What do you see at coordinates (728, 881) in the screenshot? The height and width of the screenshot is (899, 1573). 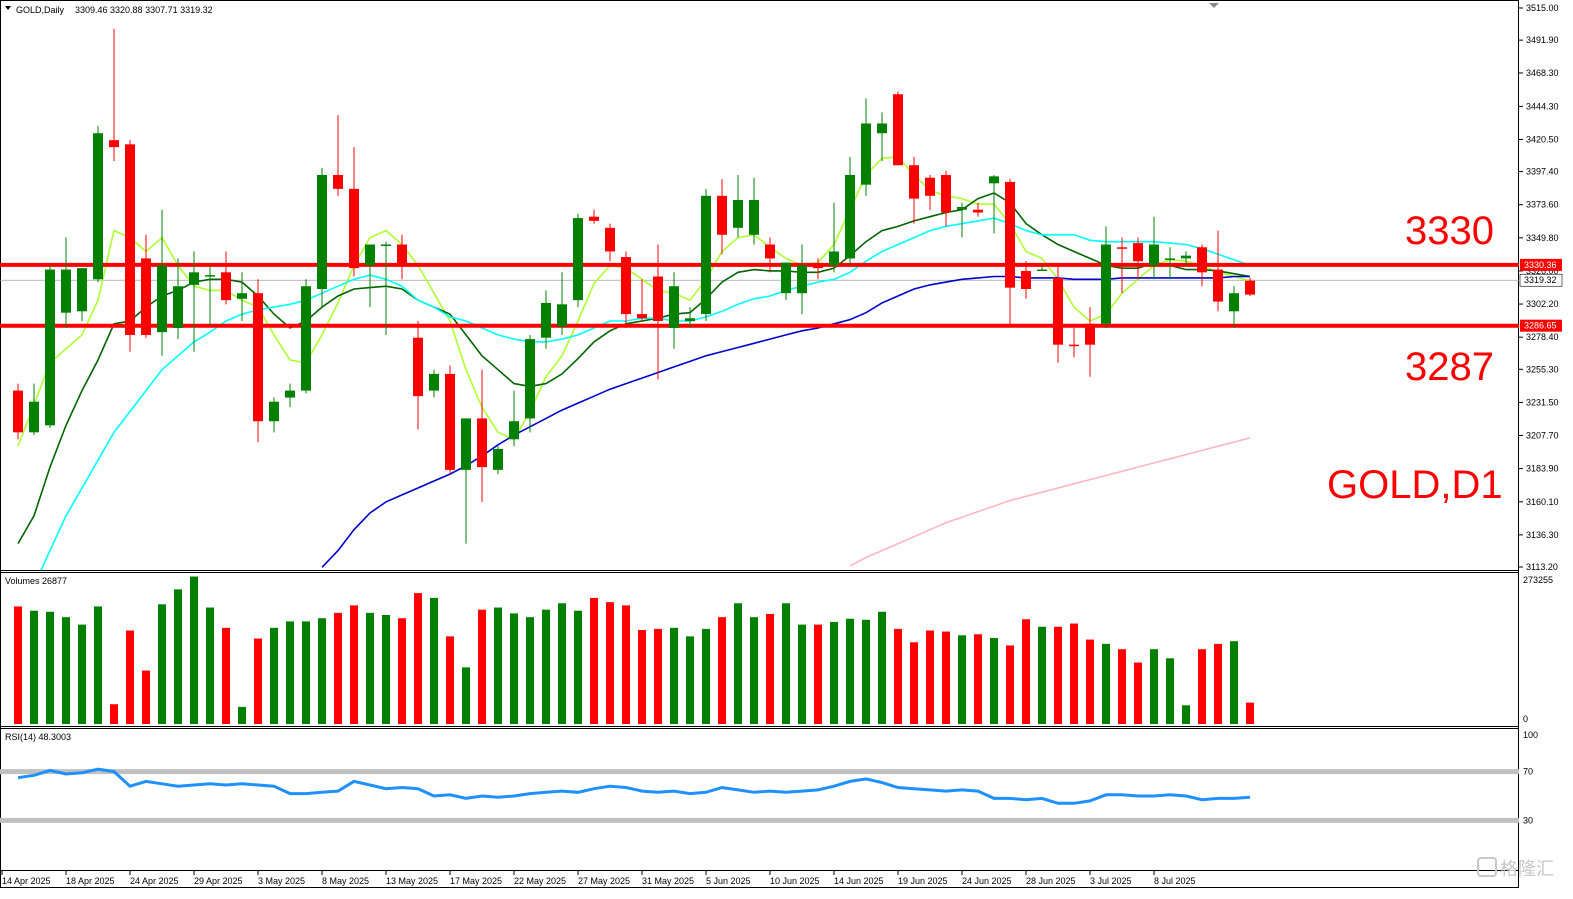 I see `time-tick-label: 5 Jun 2025` at bounding box center [728, 881].